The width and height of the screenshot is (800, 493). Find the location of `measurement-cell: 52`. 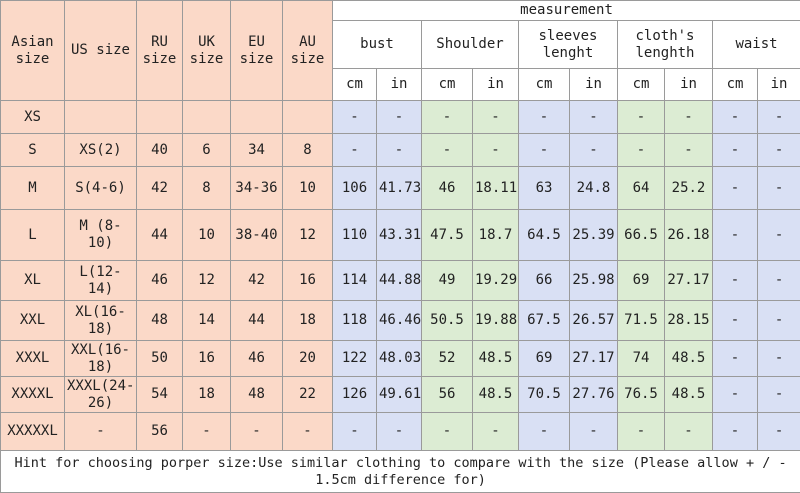

measurement-cell: 52 is located at coordinates (447, 359).